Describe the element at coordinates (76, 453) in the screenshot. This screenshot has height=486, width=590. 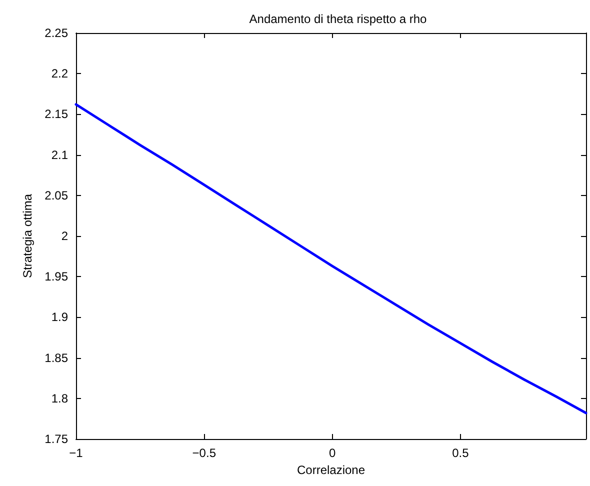
I see `x-tick-label: −1` at that location.